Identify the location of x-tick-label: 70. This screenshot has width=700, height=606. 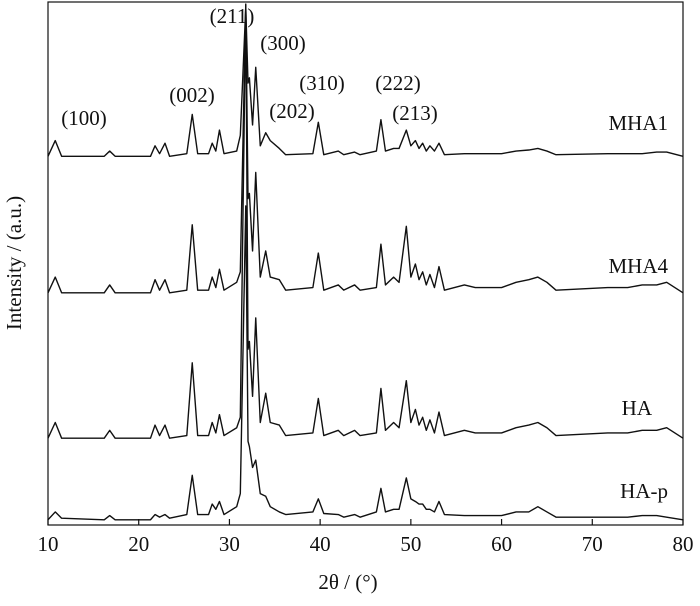
(592, 544).